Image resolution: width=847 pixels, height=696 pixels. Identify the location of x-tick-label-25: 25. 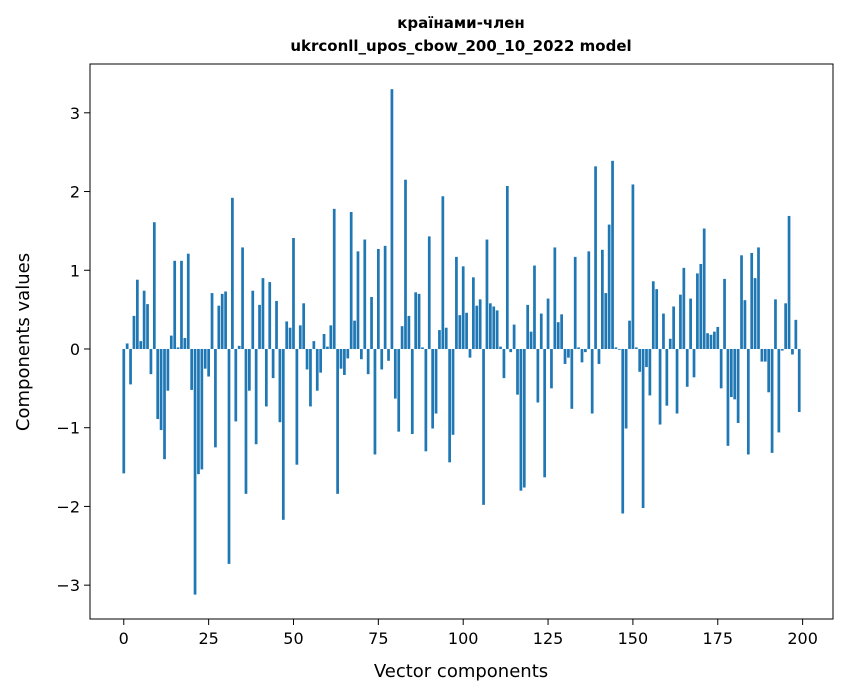
(208, 638).